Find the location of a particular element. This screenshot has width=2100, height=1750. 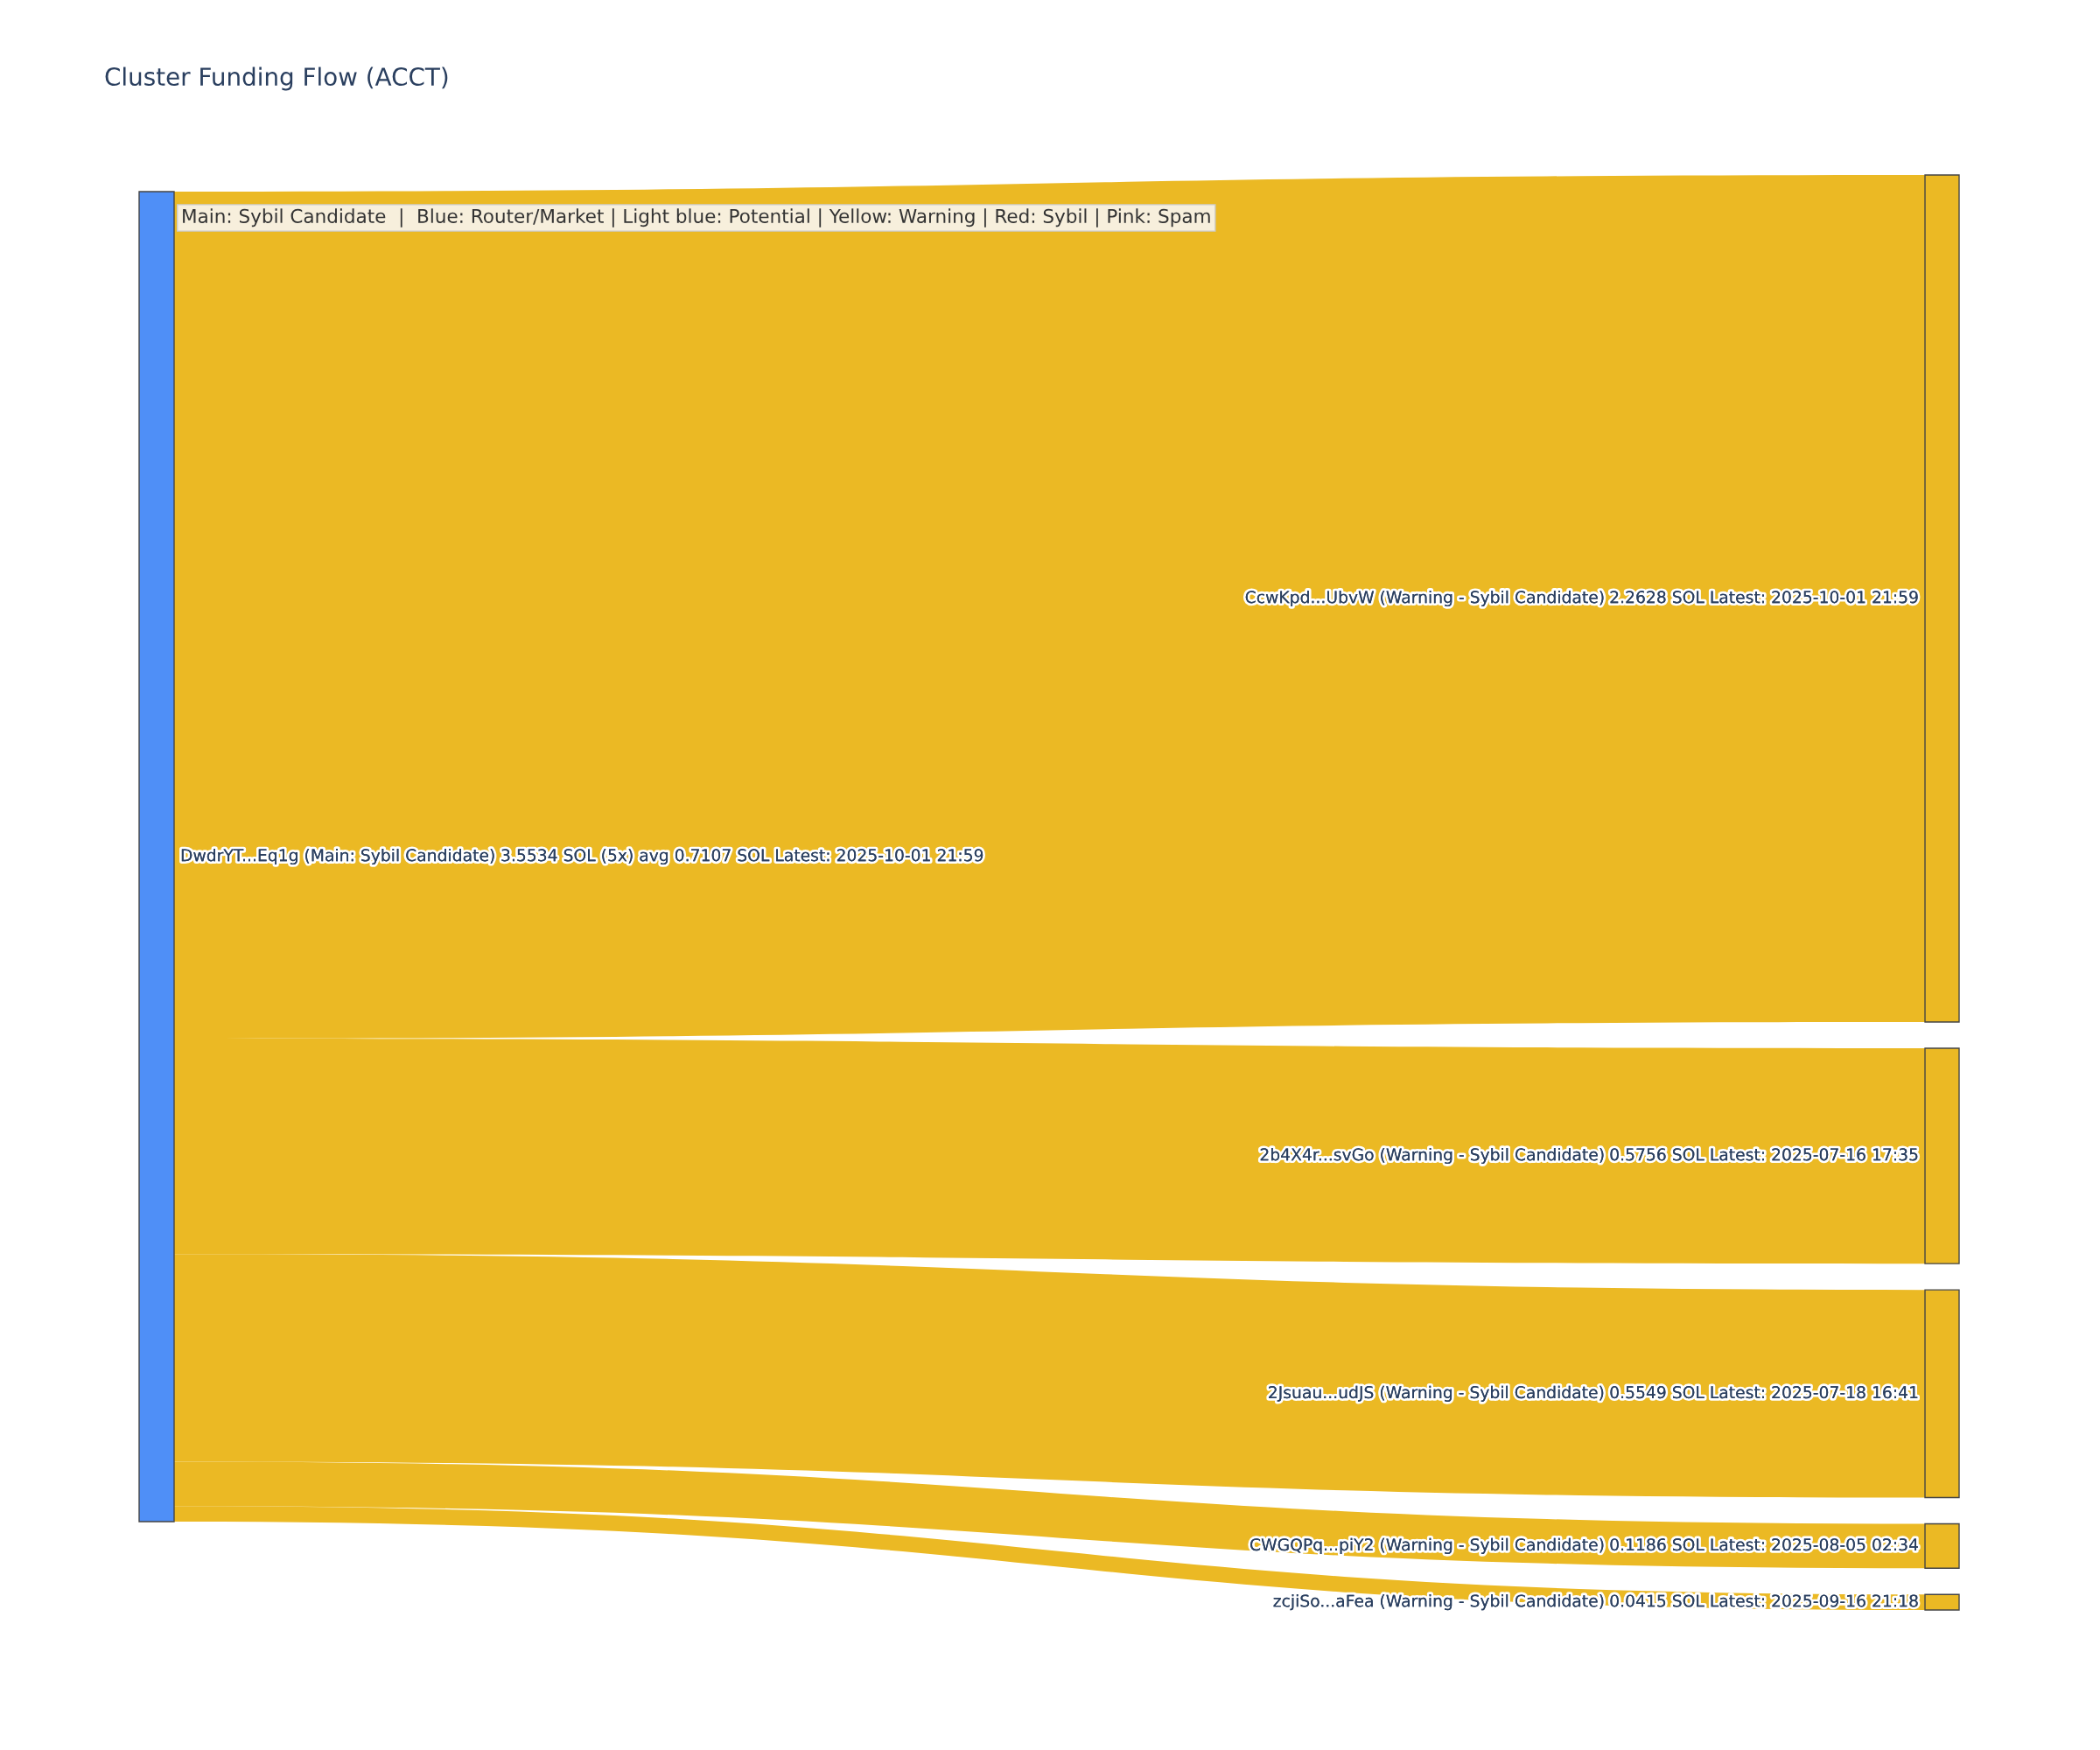

category-label: 2Jsuau...udJS (Warning - Sybil Candidate) is located at coordinates (1436, 1393).